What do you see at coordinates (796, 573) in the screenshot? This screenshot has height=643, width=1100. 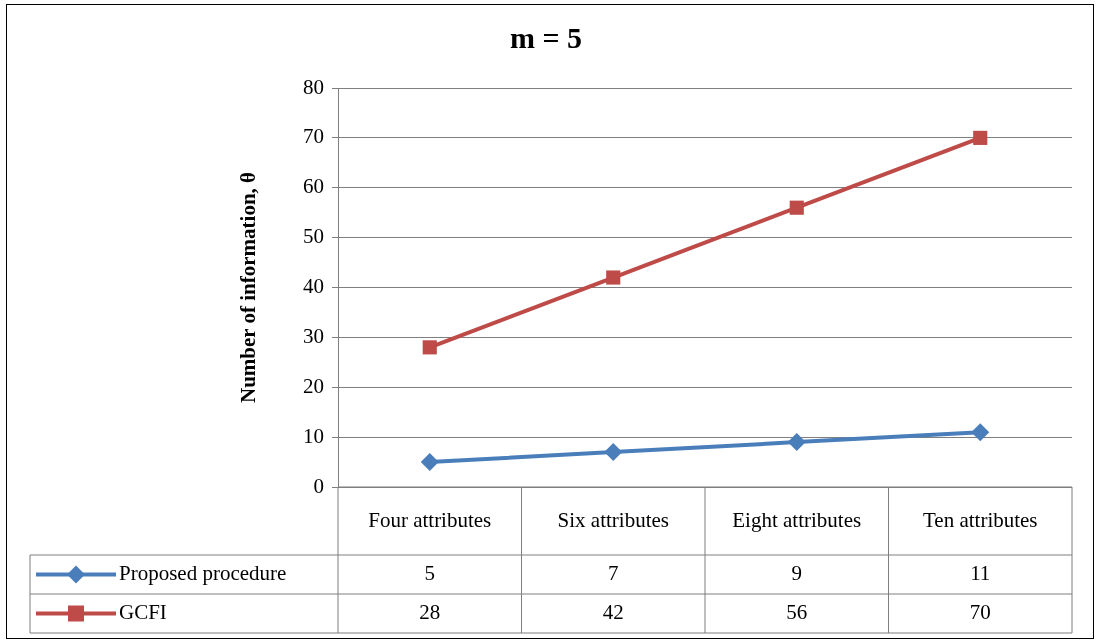 I see `data-label: 9` at bounding box center [796, 573].